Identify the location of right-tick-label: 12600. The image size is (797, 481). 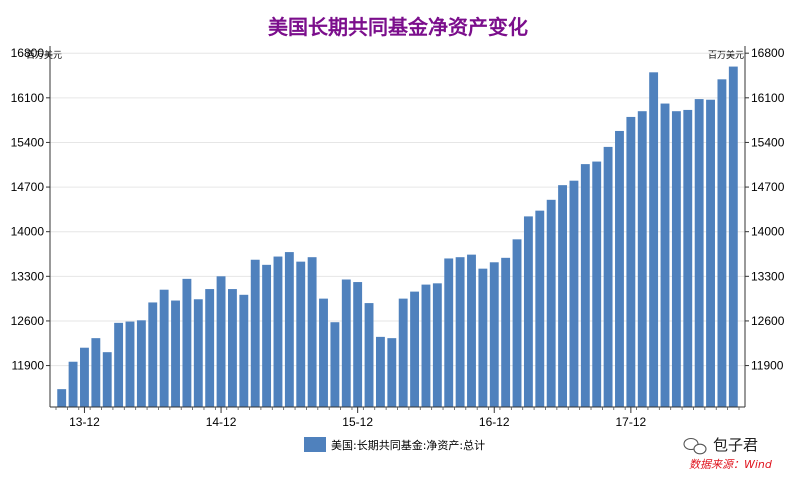
(768, 321).